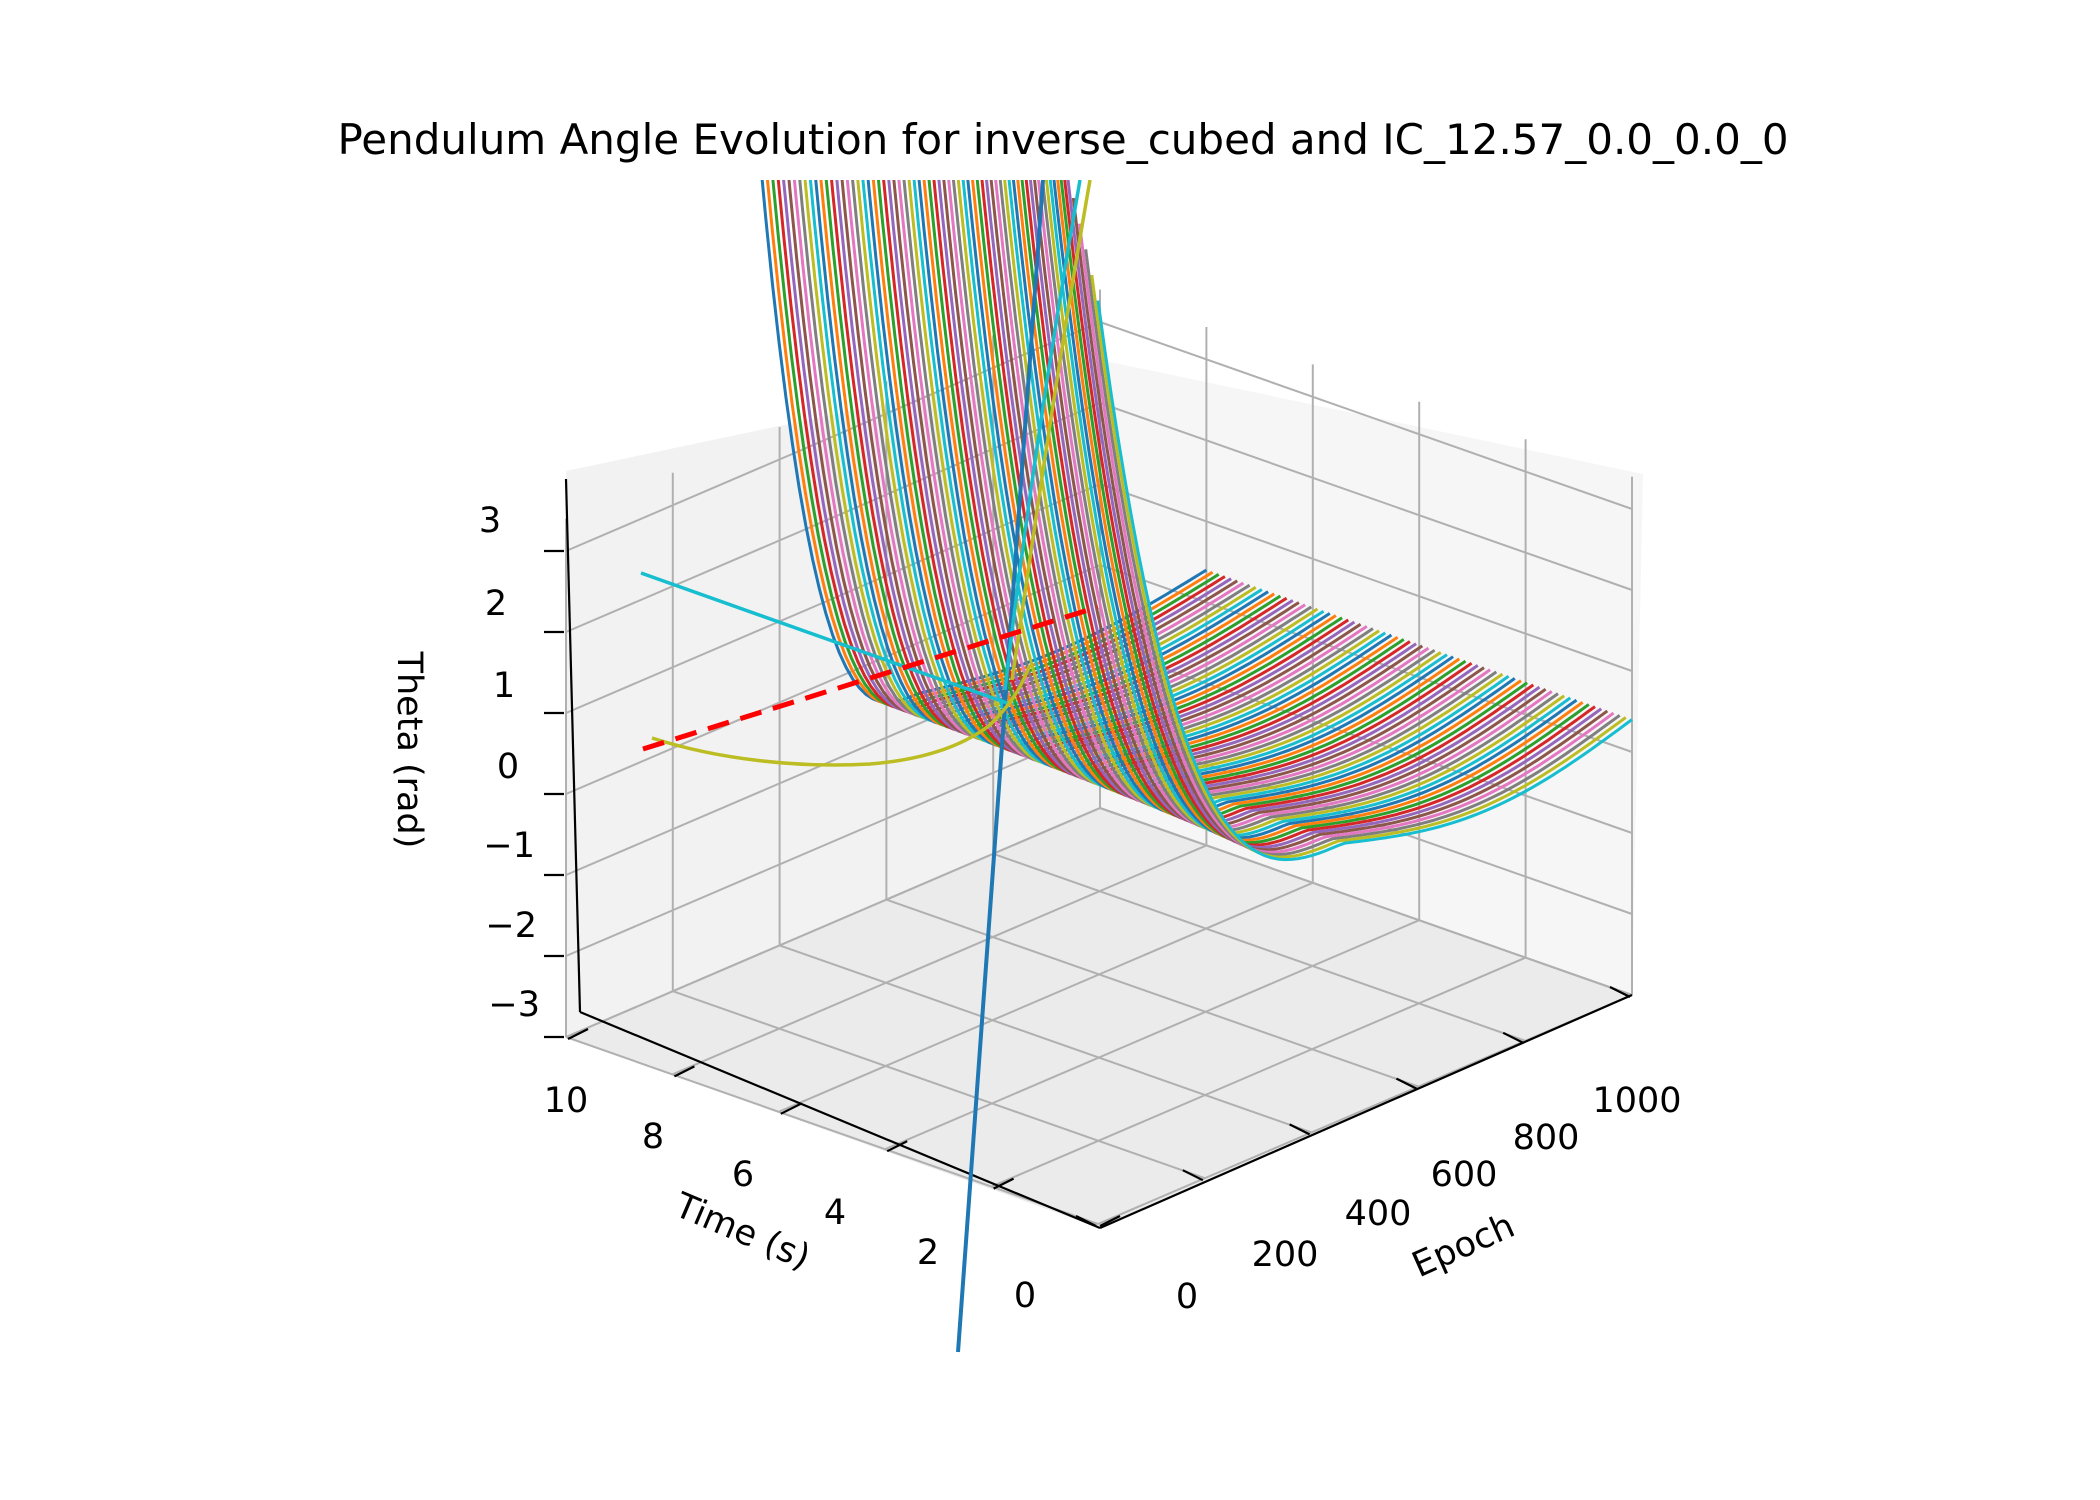 The width and height of the screenshot is (2100, 1500). Describe the element at coordinates (504, 686) in the screenshot. I see `z-tick-label: 1` at that location.